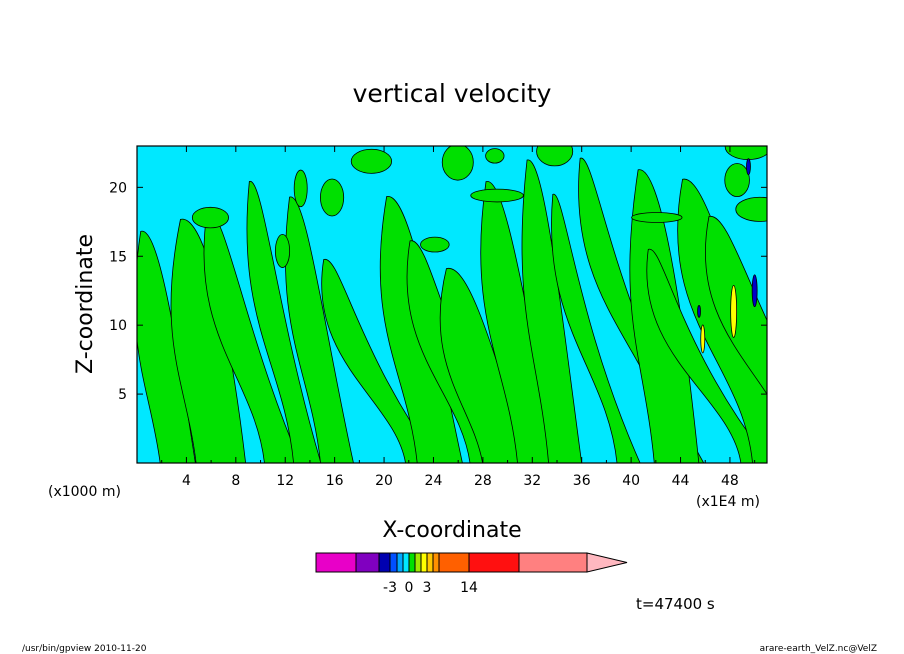 This screenshot has height=654, width=904. What do you see at coordinates (471, 574) in the screenshot?
I see `colorbar: -3 0 3 14` at bounding box center [471, 574].